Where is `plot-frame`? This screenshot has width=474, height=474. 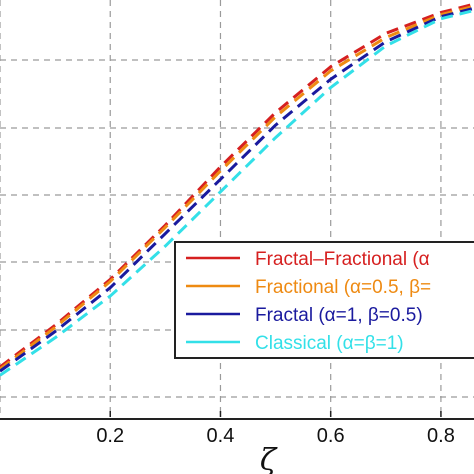
plot-frame is located at coordinates (237, 419).